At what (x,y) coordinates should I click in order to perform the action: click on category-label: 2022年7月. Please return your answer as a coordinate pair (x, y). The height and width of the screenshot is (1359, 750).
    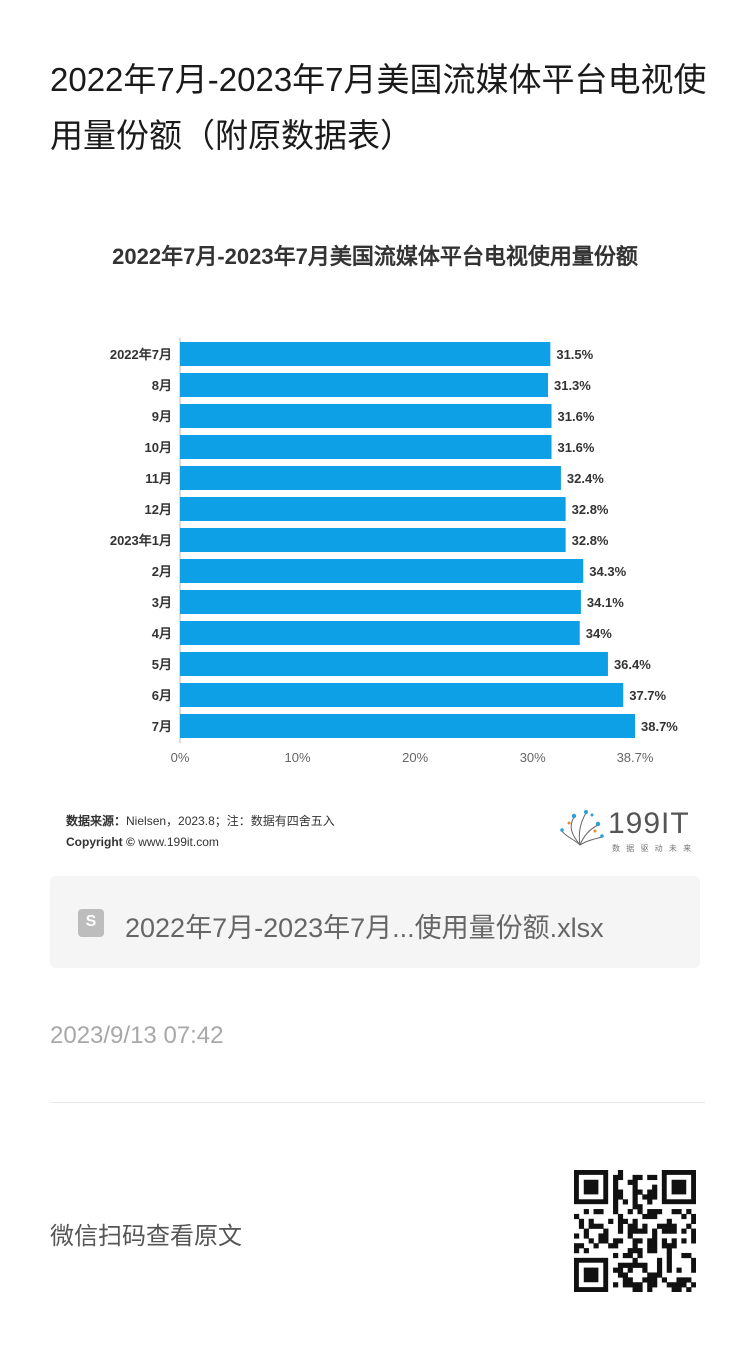
    Looking at the image, I should click on (141, 354).